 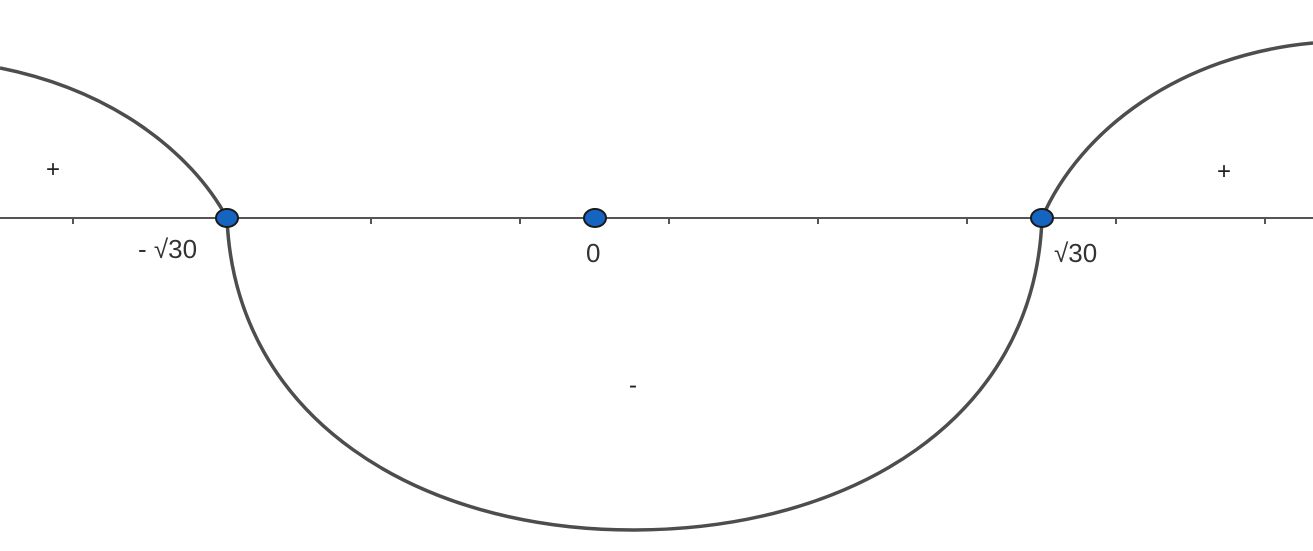 What do you see at coordinates (1076, 253) in the screenshot?
I see `label-pos-sqrt30: √30` at bounding box center [1076, 253].